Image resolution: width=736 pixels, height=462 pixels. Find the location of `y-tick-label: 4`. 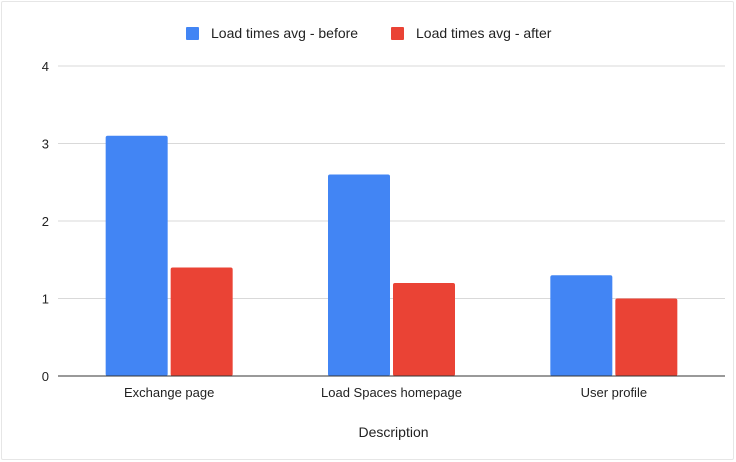

y-tick-label: 4 is located at coordinates (45, 66).